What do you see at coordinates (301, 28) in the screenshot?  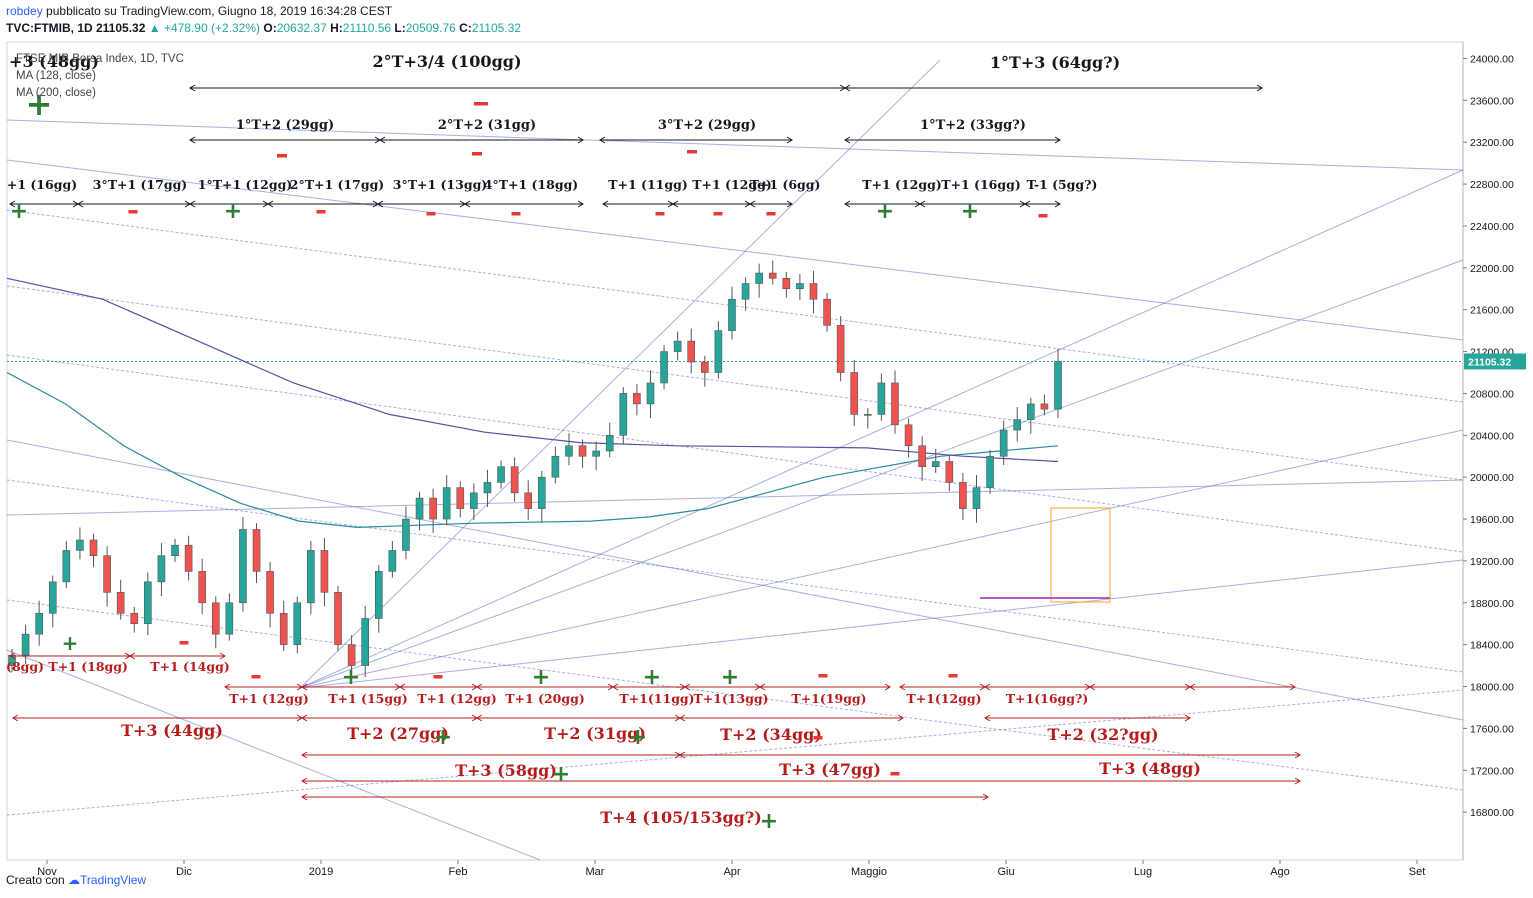 I see `open-value: 20632.37` at bounding box center [301, 28].